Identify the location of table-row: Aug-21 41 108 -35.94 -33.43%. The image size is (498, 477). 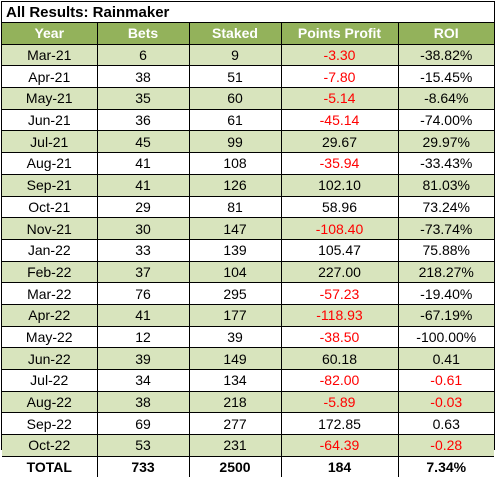
(248, 163).